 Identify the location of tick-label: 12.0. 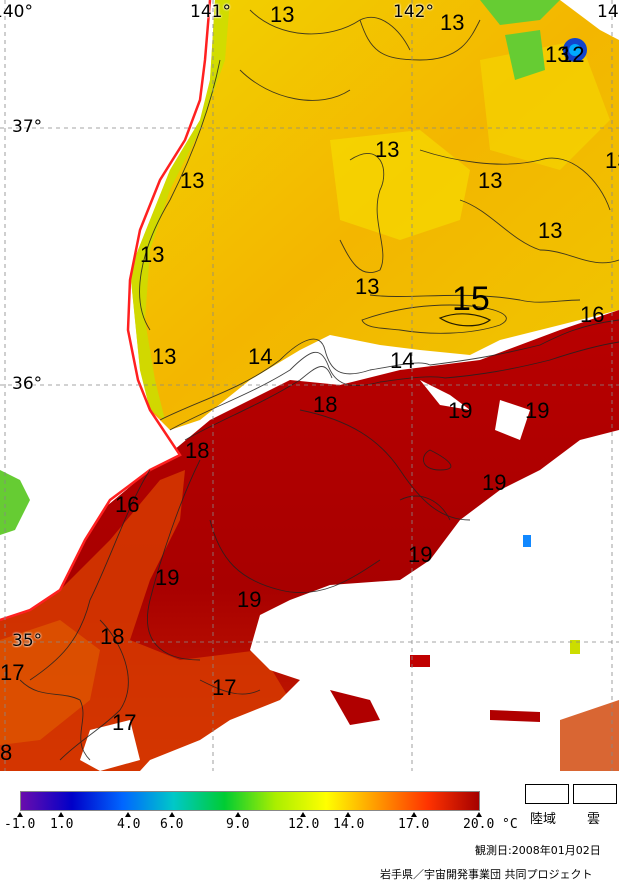
(304, 824).